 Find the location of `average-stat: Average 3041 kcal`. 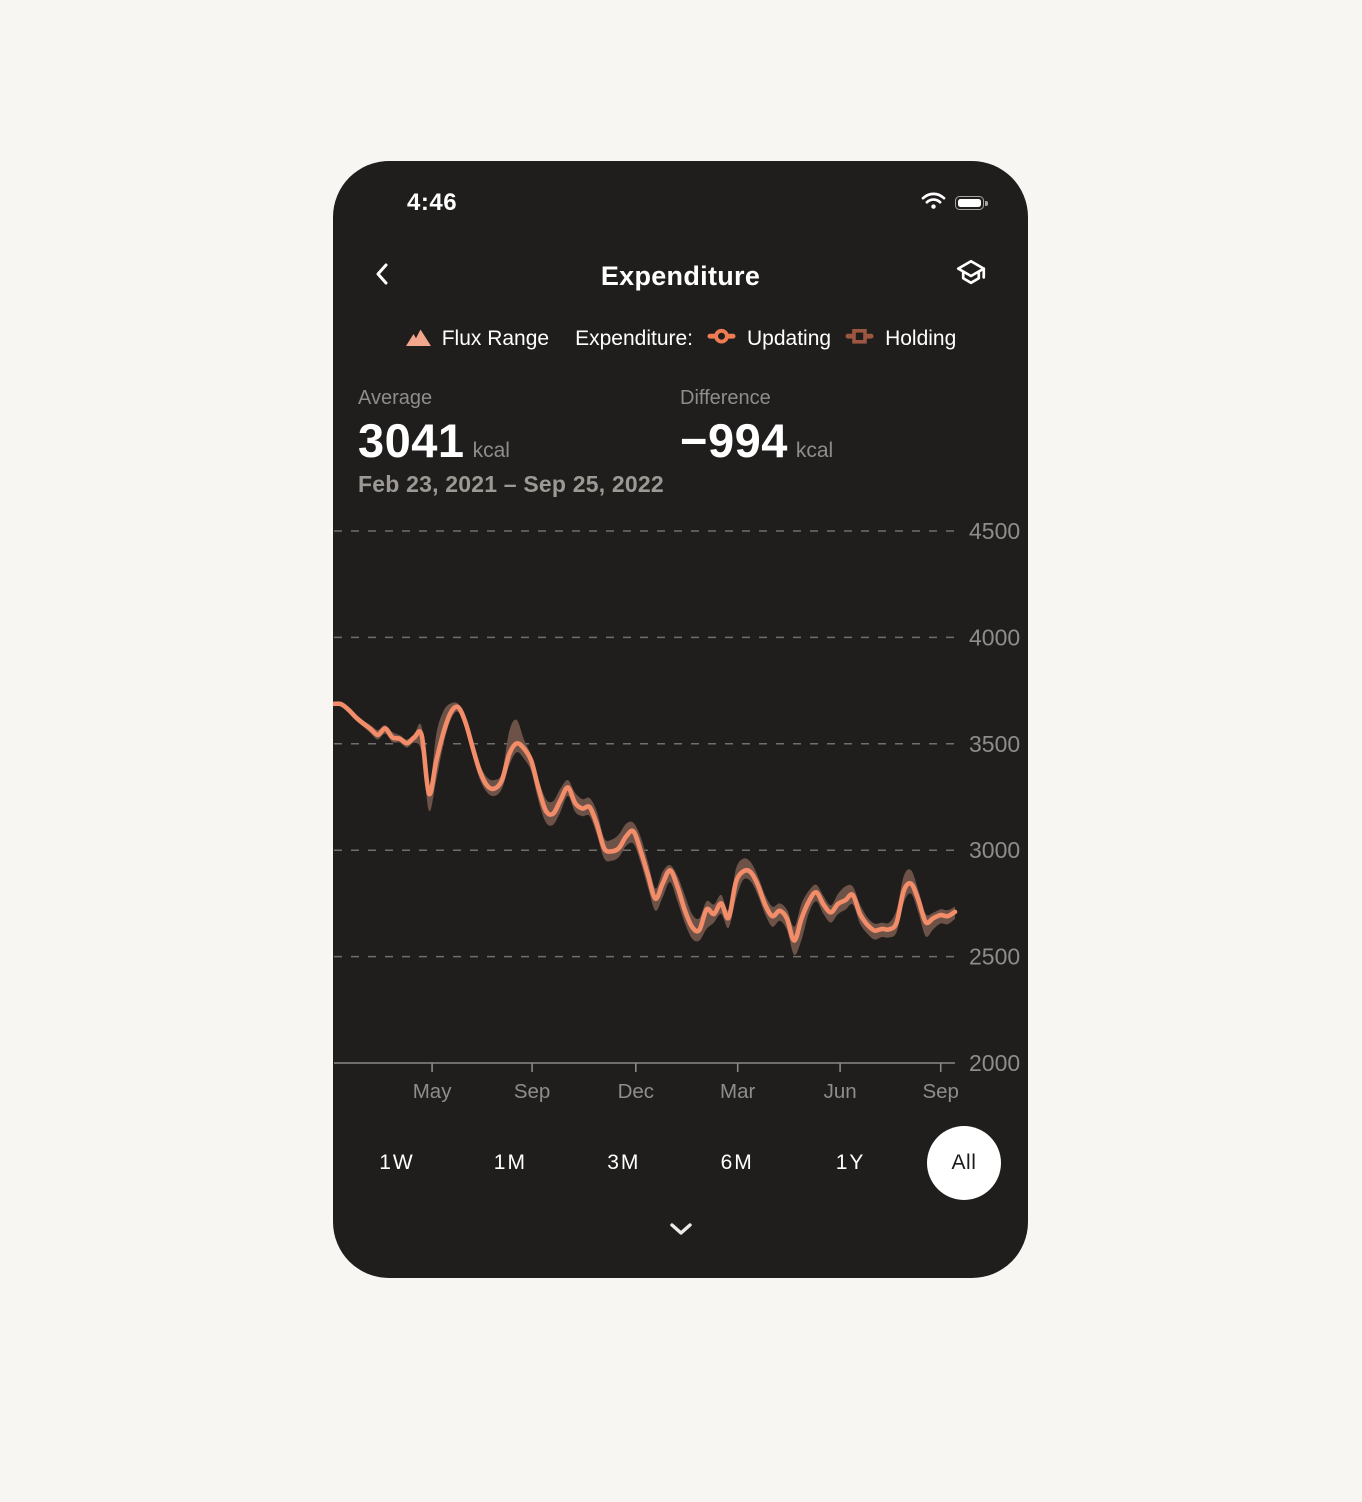

average-stat: Average 3041 kcal is located at coordinates (434, 427).